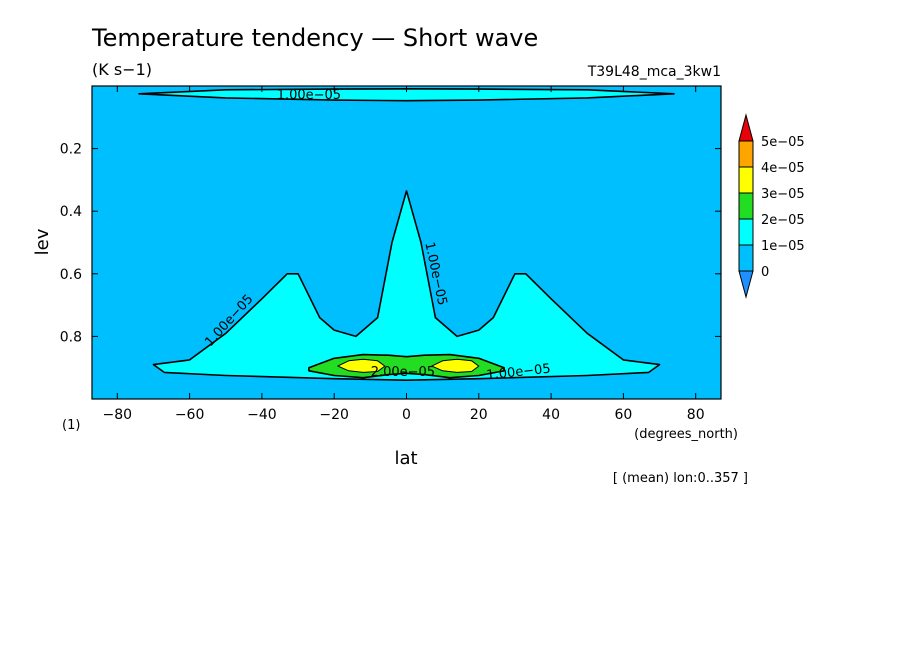  Describe the element at coordinates (479, 415) in the screenshot. I see `x-tick-label: 20` at that location.